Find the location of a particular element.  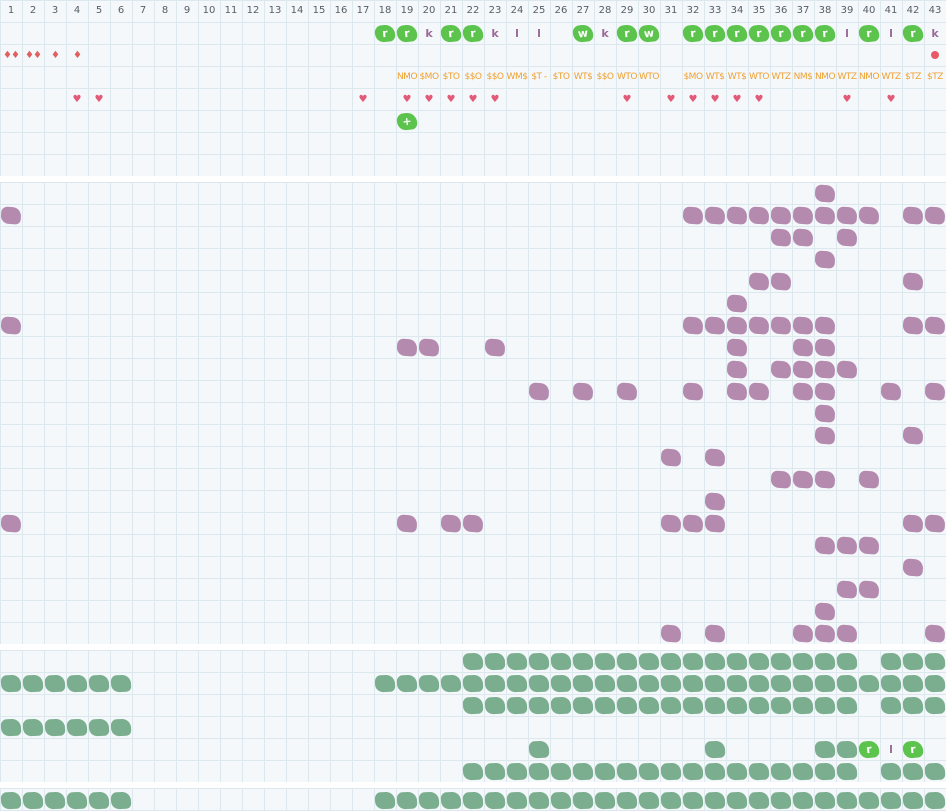

green-tile: w is located at coordinates (583, 33).